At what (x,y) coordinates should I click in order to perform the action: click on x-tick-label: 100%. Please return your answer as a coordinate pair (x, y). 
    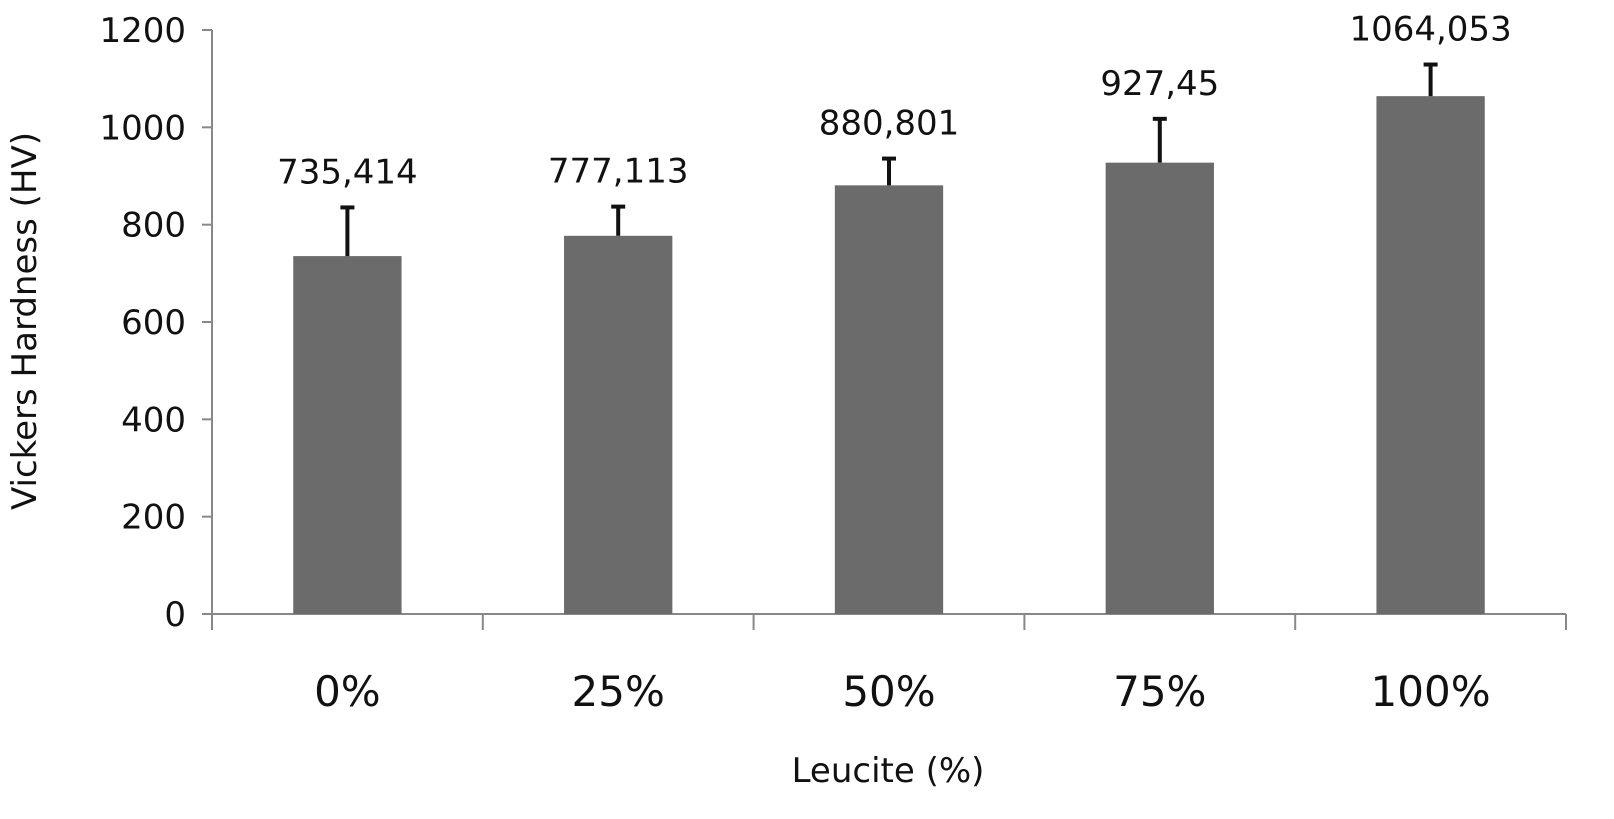
    Looking at the image, I should click on (1431, 691).